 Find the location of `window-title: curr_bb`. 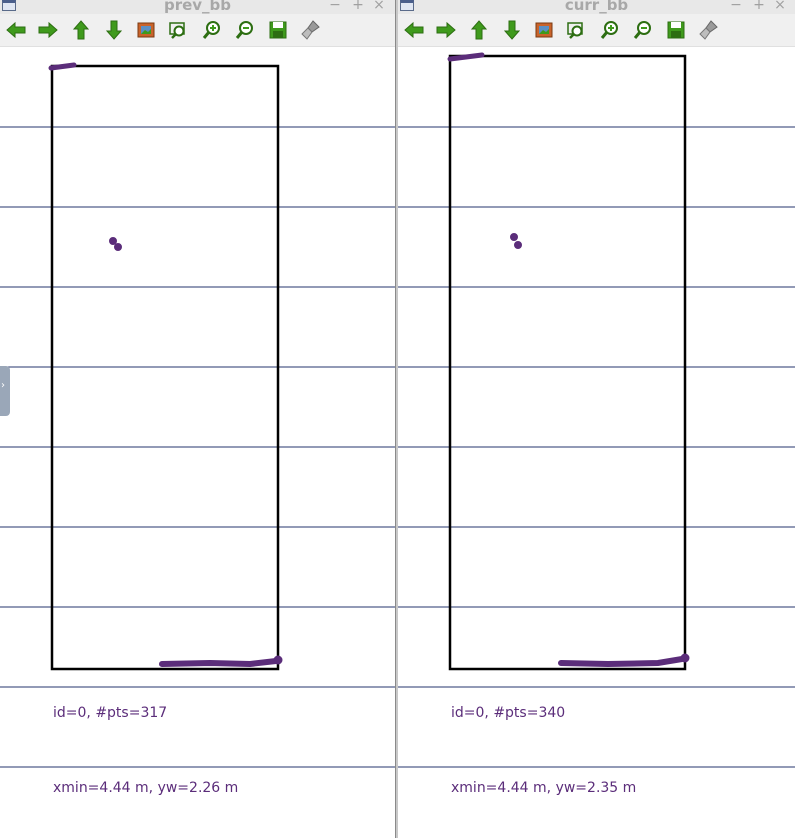

window-title: curr_bb is located at coordinates (596, 7).